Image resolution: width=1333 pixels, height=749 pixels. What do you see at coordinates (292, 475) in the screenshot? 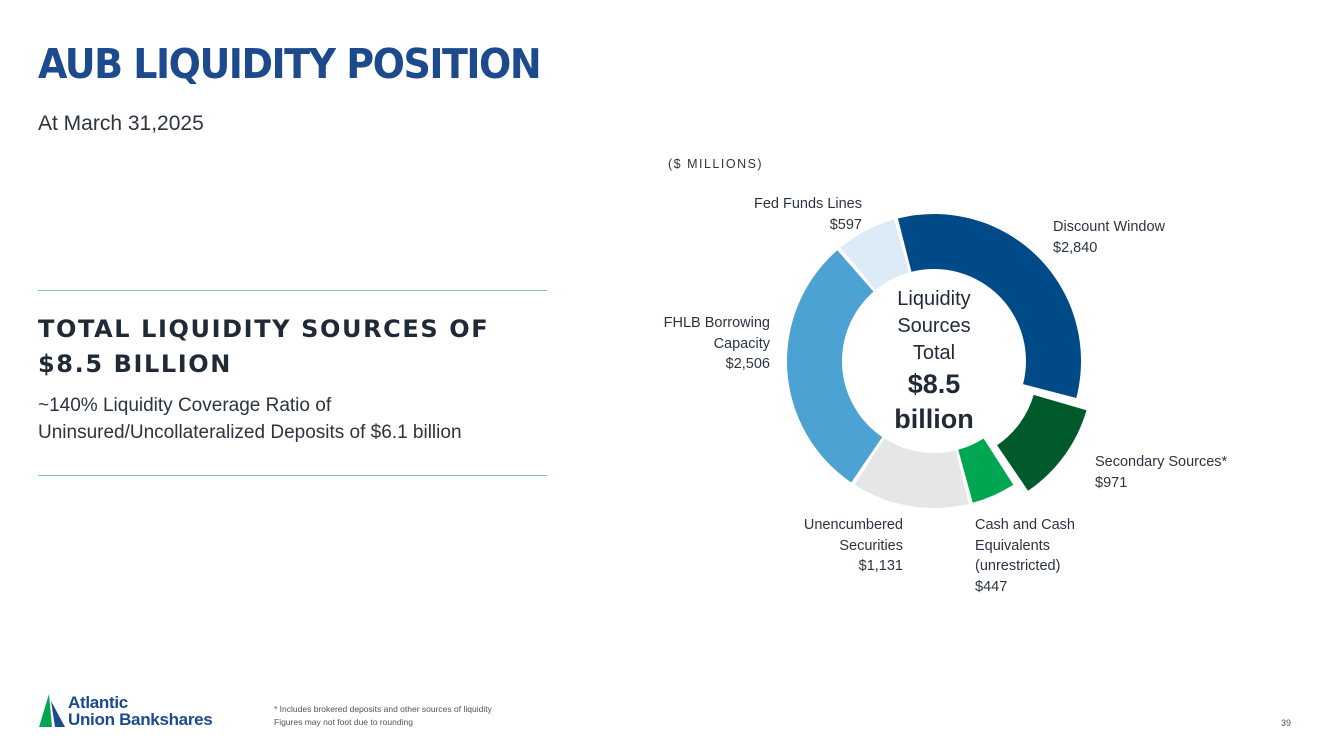
I see `bottom-divider` at bounding box center [292, 475].